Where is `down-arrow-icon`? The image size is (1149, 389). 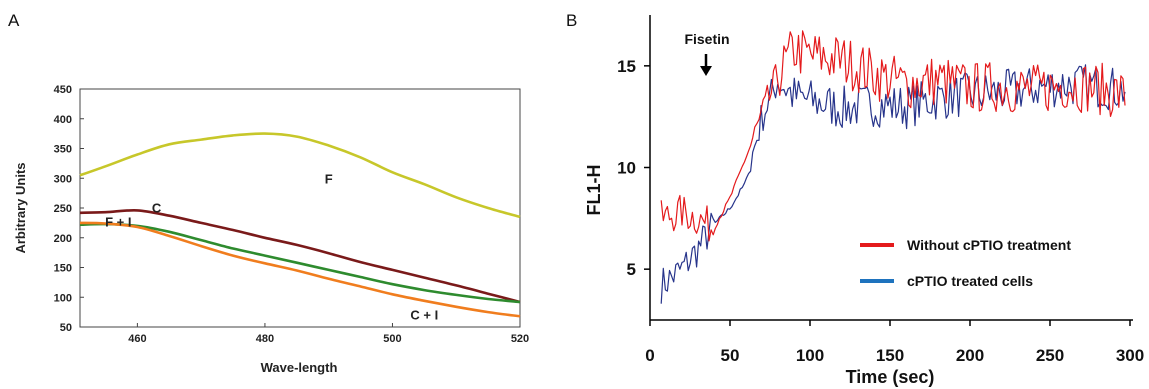 down-arrow-icon is located at coordinates (706, 65).